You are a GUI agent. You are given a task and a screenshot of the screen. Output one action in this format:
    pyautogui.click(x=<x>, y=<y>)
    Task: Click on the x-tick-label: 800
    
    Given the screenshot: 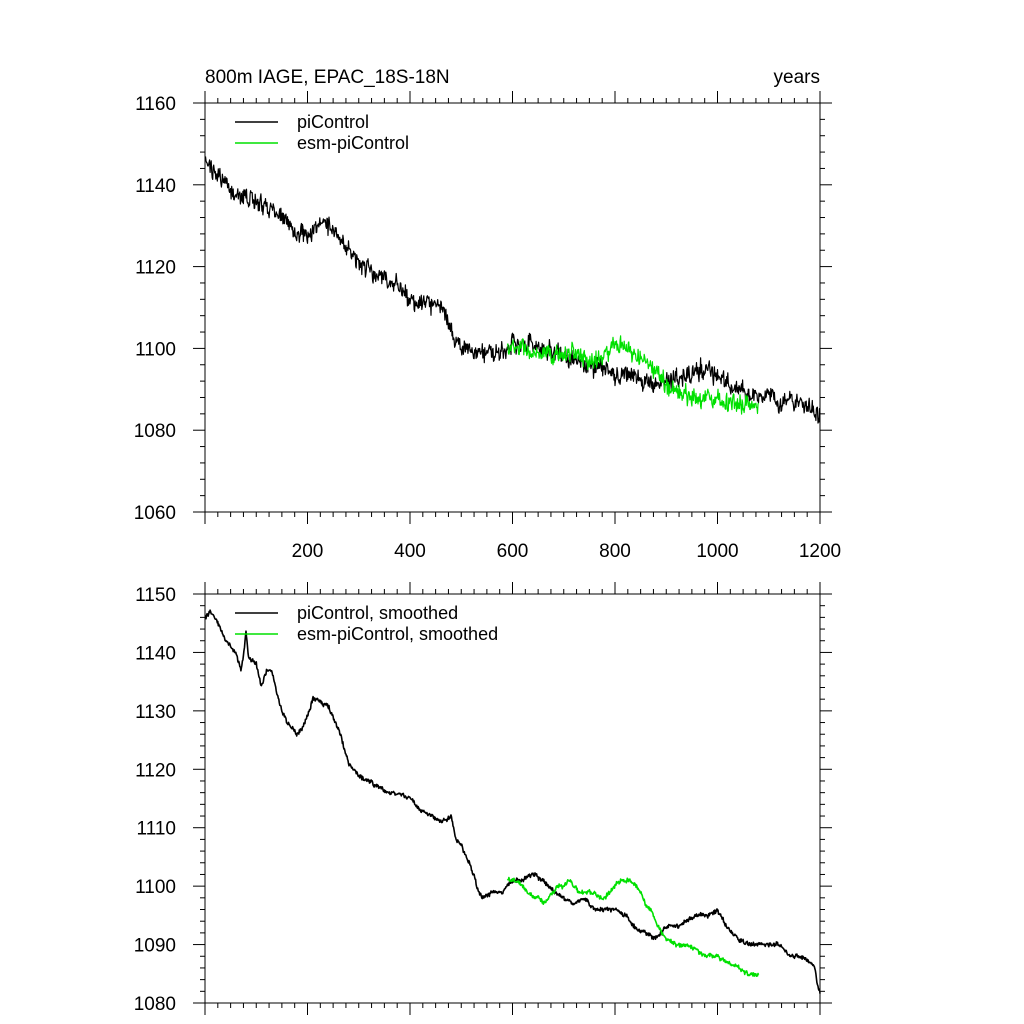 What is the action you would take?
    pyautogui.click(x=615, y=551)
    